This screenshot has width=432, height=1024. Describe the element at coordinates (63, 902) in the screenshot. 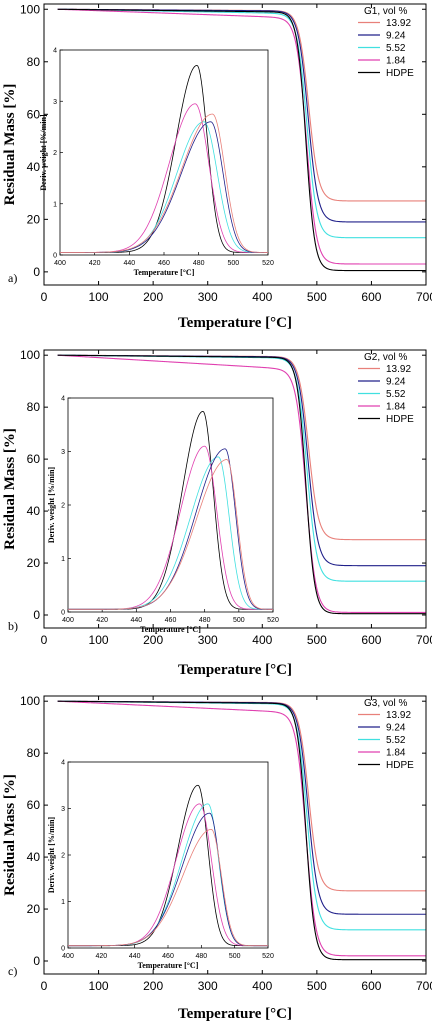

I see `inset-y-tick-label: 1` at that location.